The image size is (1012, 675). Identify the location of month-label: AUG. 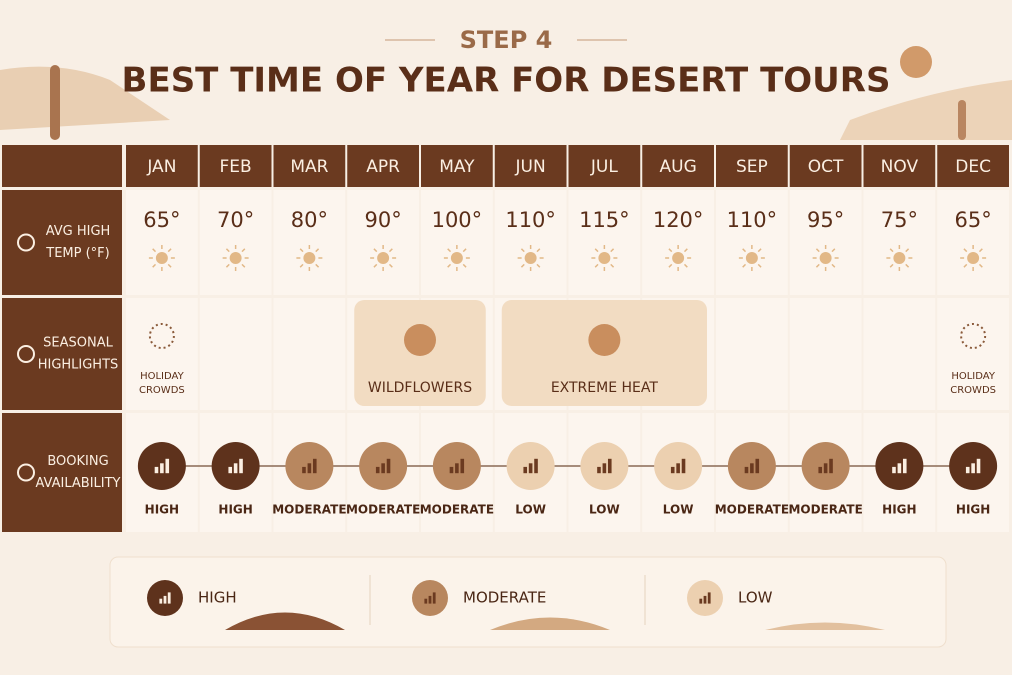
(678, 167).